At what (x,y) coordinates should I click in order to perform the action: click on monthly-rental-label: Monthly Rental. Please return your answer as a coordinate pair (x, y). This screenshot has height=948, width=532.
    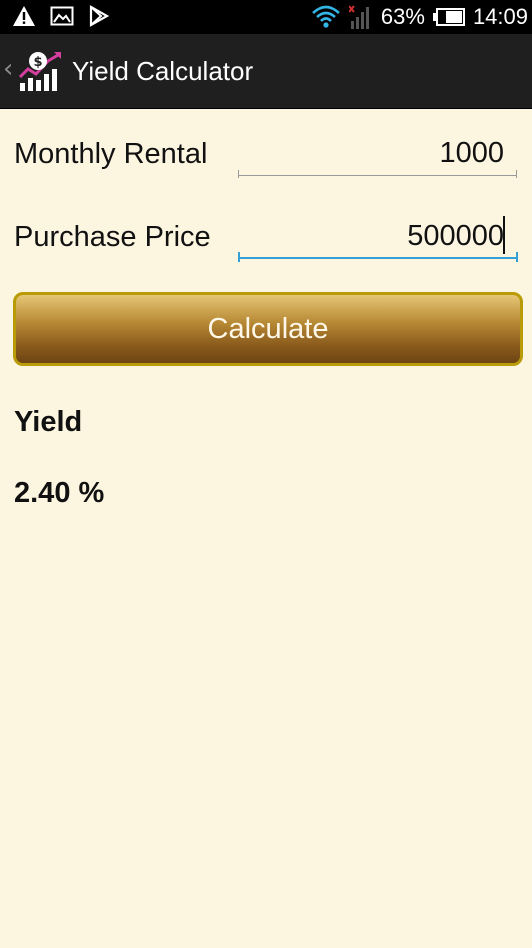
    Looking at the image, I should click on (111, 154).